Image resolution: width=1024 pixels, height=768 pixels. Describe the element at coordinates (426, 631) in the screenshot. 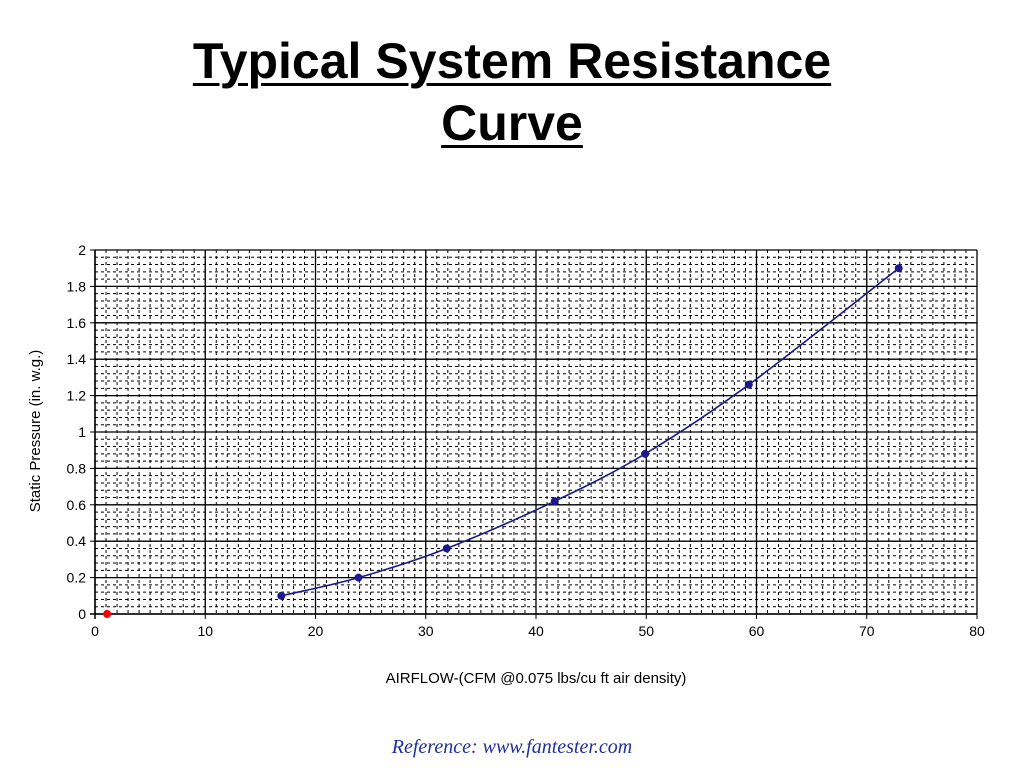

I see `x-tick-label: 30` at that location.